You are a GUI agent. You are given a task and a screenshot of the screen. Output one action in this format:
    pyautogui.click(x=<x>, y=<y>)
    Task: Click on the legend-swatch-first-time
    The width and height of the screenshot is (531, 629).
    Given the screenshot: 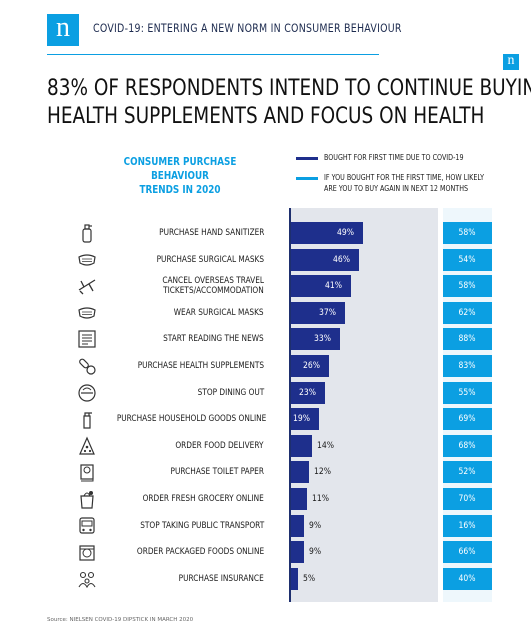 What is the action you would take?
    pyautogui.click(x=307, y=158)
    